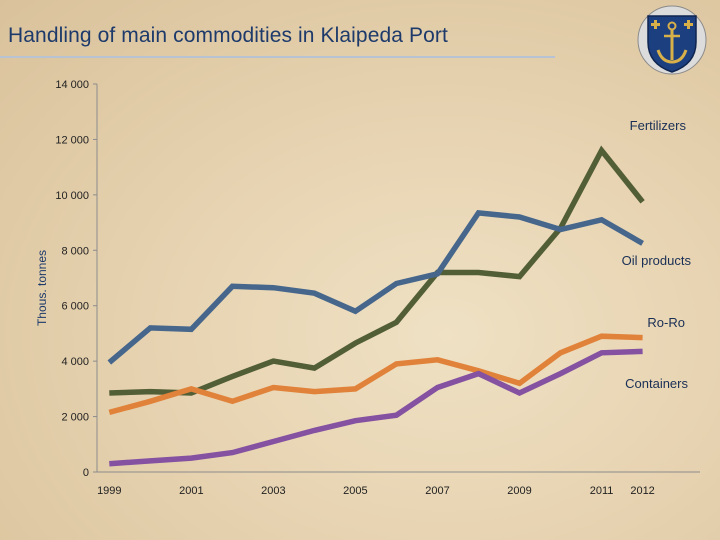 The width and height of the screenshot is (720, 540). What do you see at coordinates (75, 418) in the screenshot?
I see `y-tick-label: 2 000` at bounding box center [75, 418].